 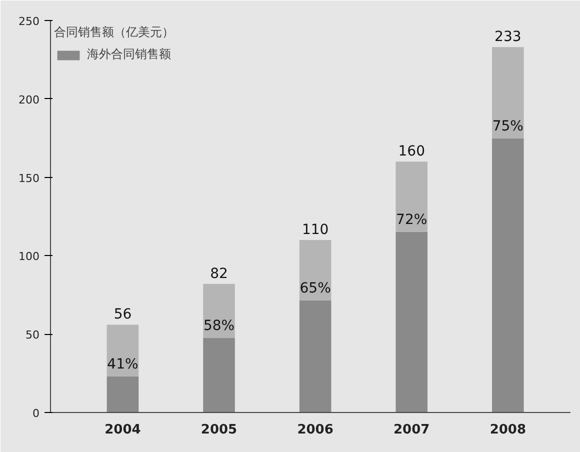 What do you see at coordinates (412, 430) in the screenshot?
I see `x-tick-label: 2007` at bounding box center [412, 430].